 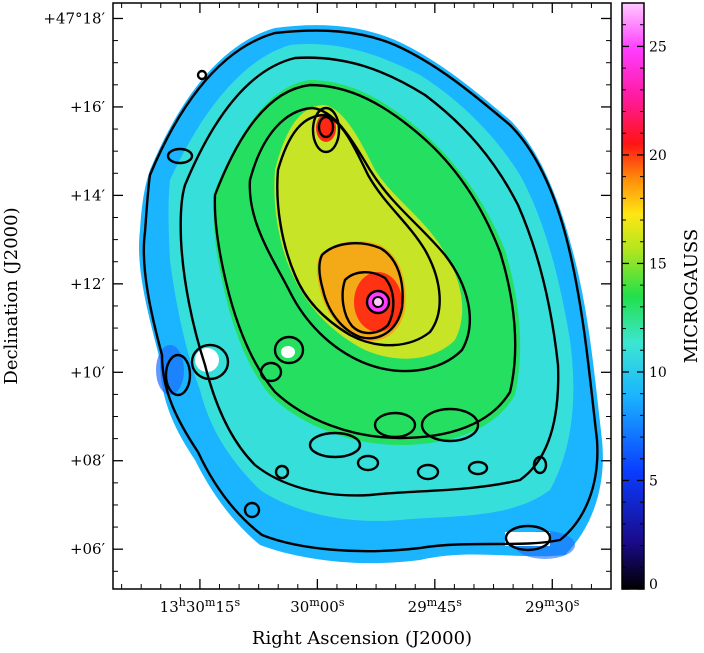 I want to click on x-tick-label: 13h​30m​15s​, so click(x=200, y=606).